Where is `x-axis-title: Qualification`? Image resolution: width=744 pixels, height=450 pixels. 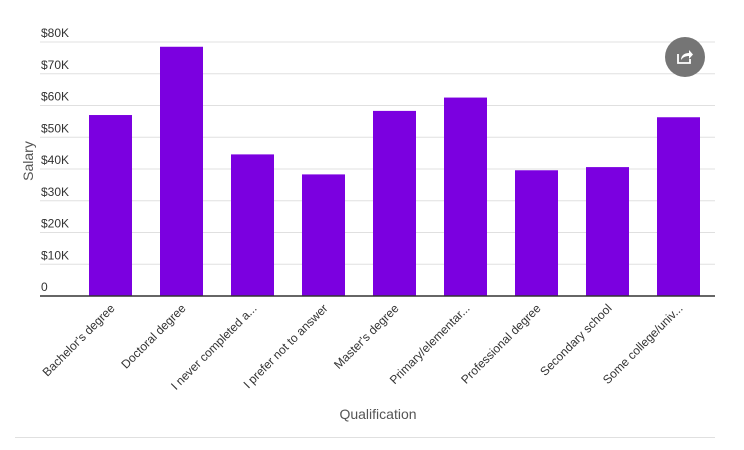 x-axis-title: Qualification is located at coordinates (377, 414).